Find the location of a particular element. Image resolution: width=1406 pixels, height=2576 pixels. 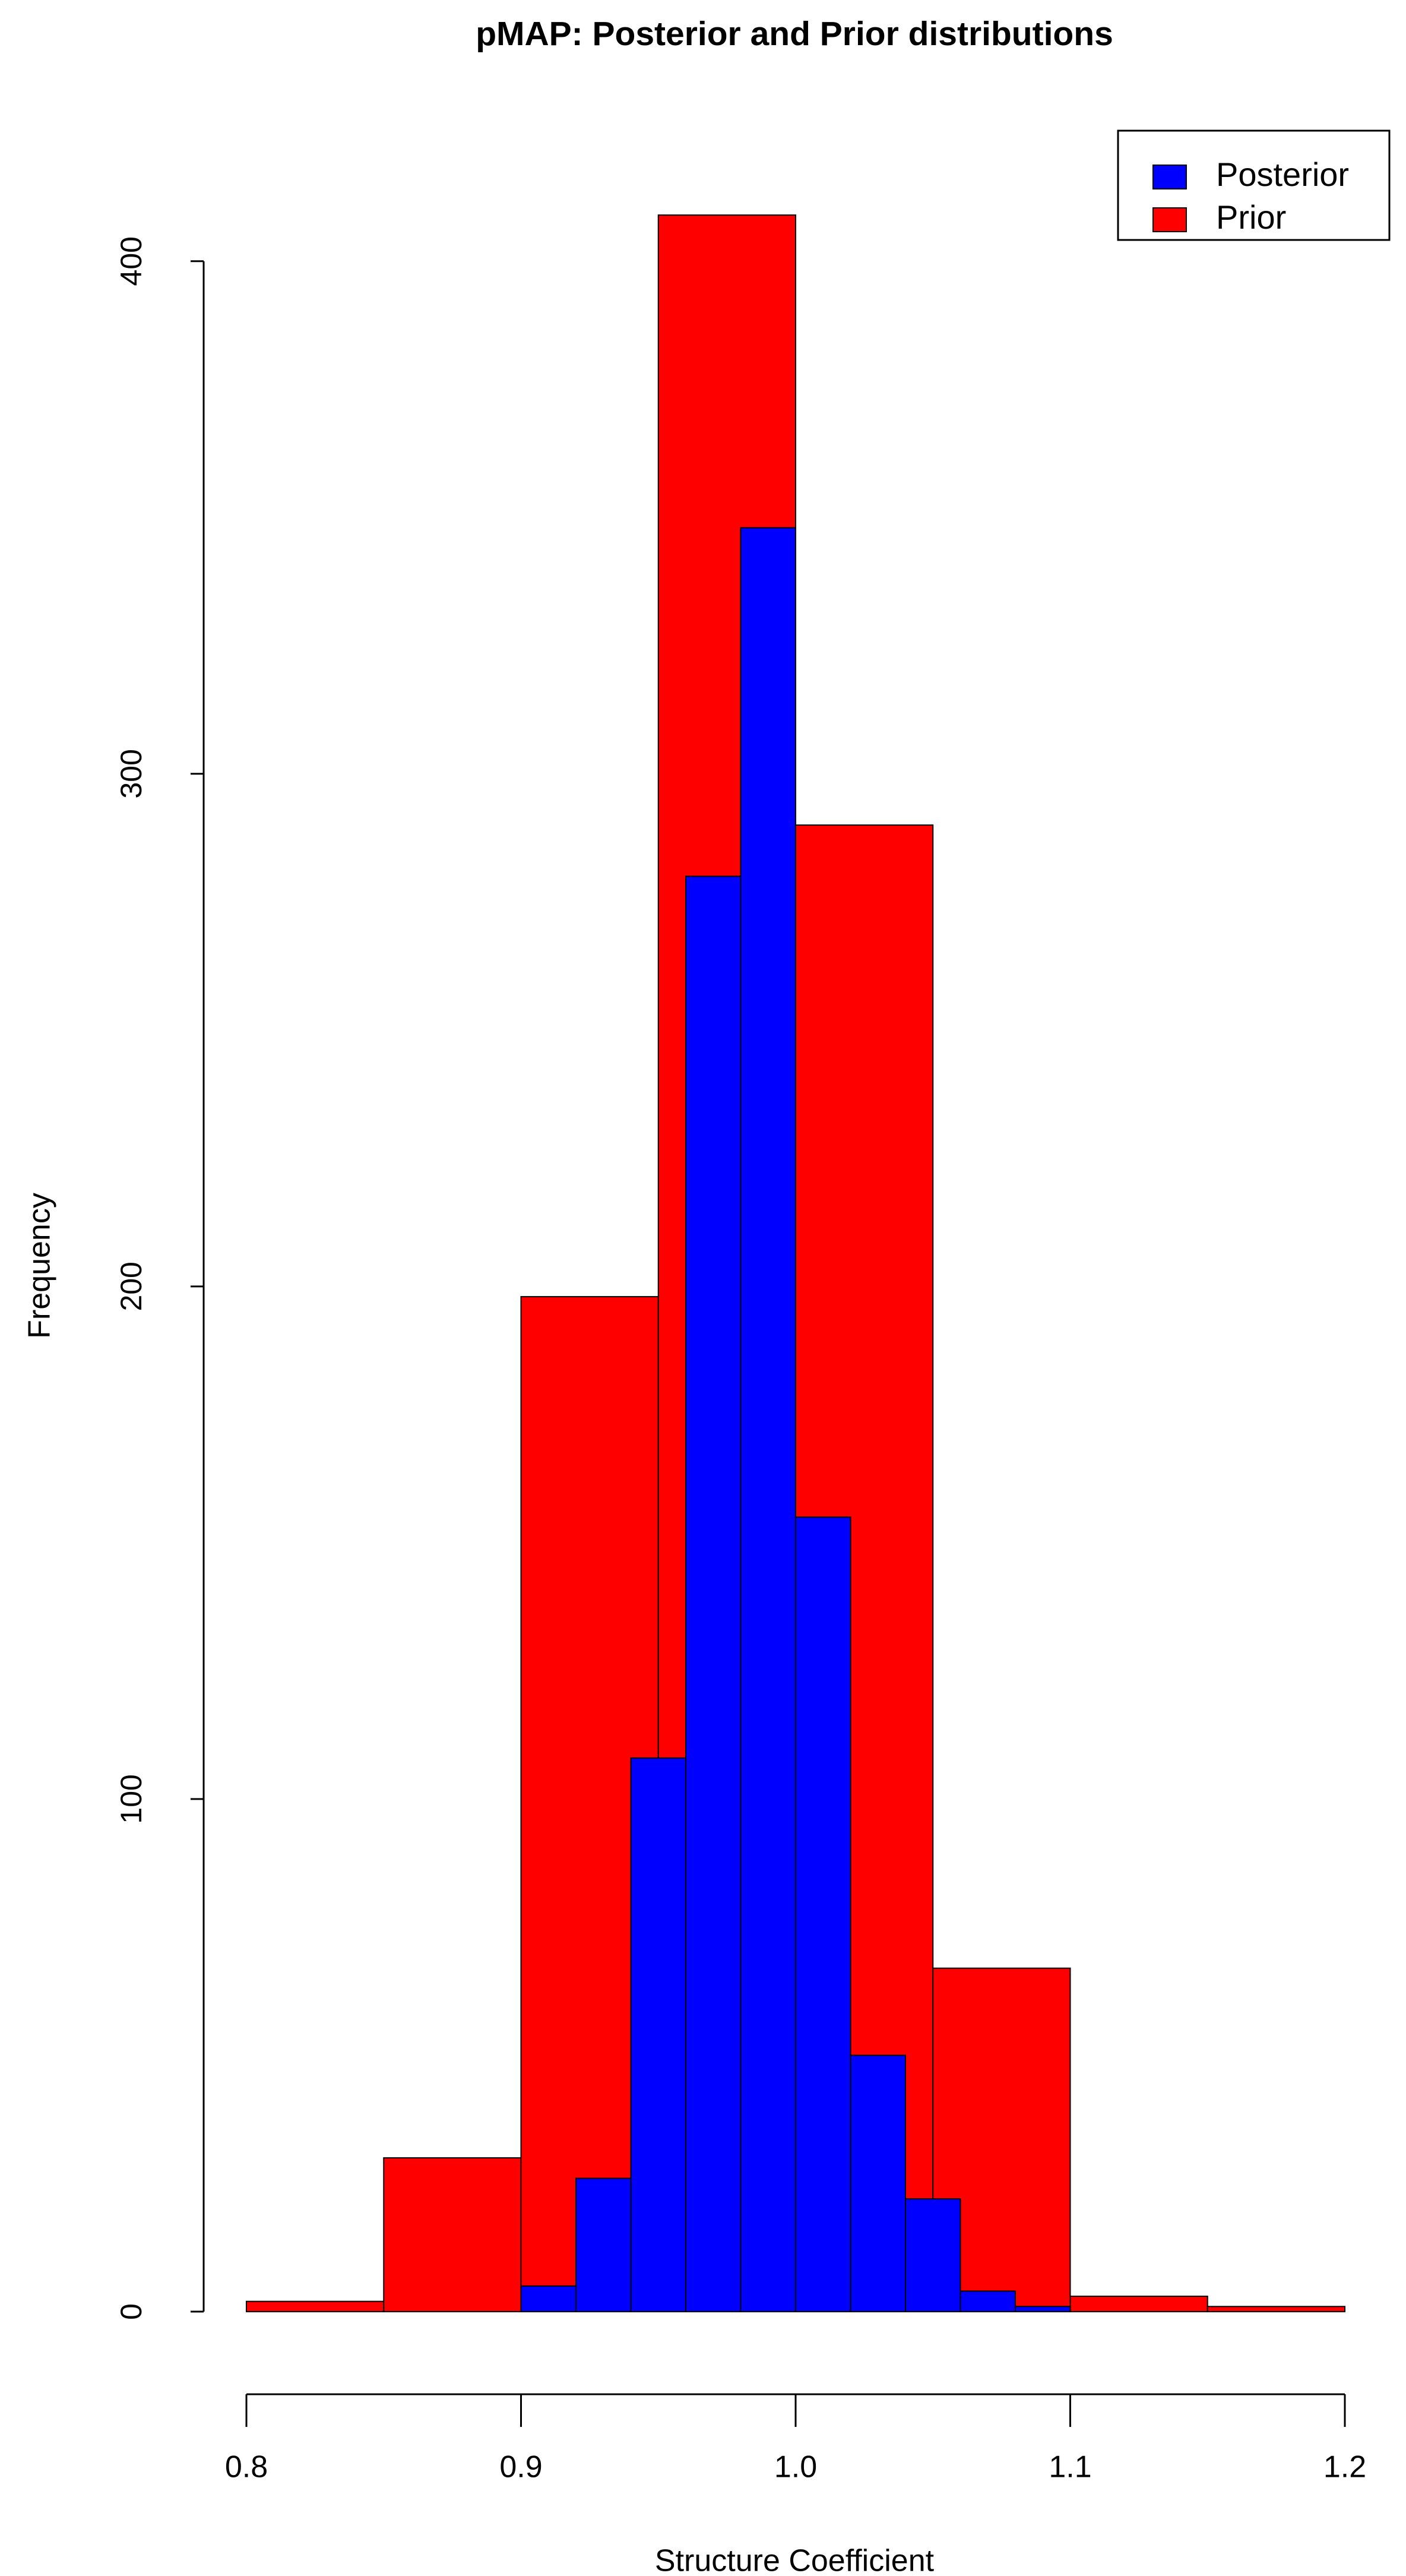

y-tick-label: 200 is located at coordinates (131, 1286).